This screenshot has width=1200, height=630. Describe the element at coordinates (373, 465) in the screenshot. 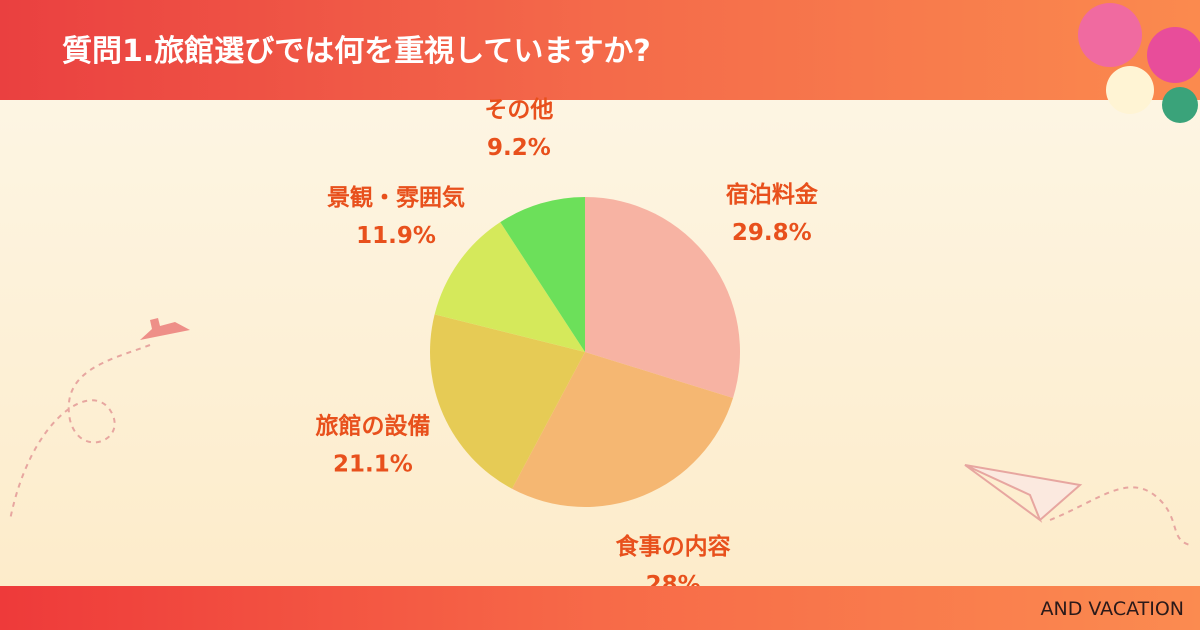

I see `value-label: 21.1%` at that location.